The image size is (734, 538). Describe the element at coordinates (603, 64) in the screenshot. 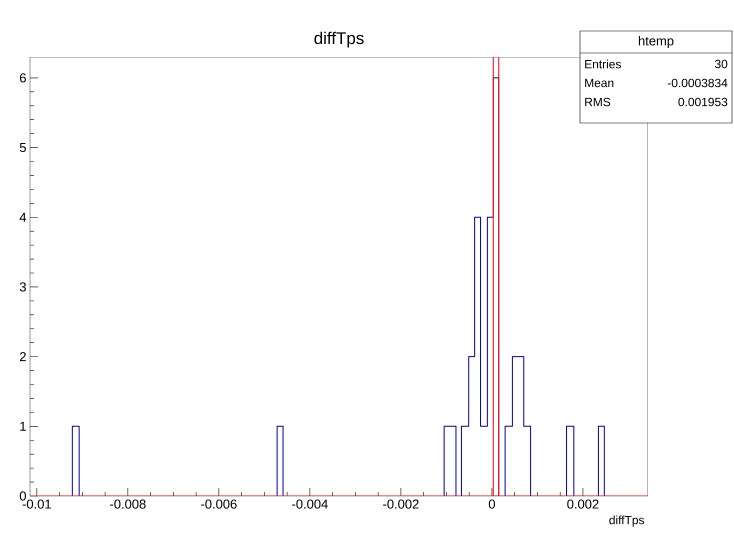

I see `annotation: Entries` at that location.